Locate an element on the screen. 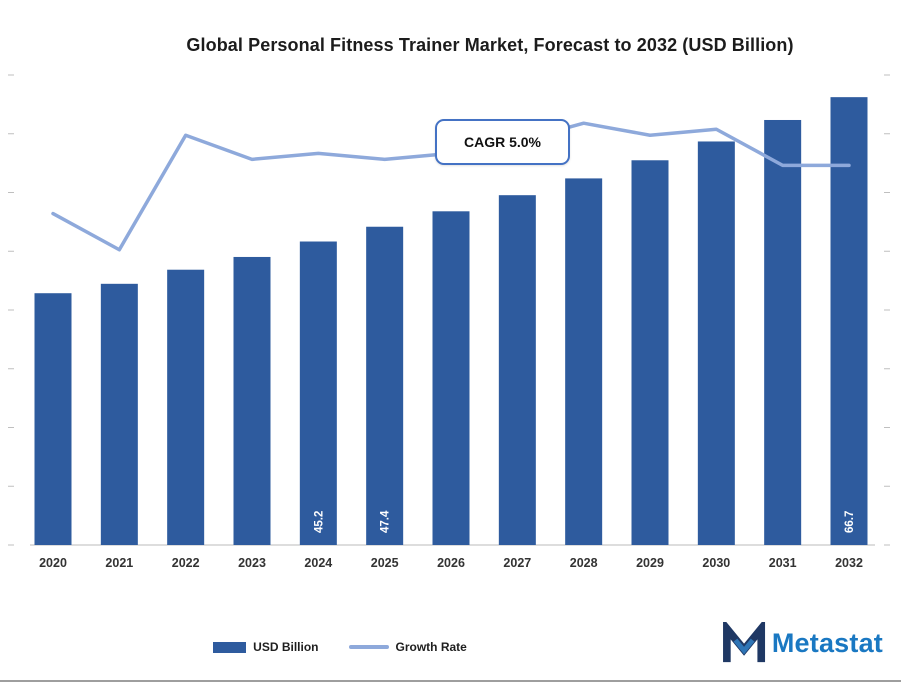  x-axis-label-2025: 2025 is located at coordinates (385, 563).